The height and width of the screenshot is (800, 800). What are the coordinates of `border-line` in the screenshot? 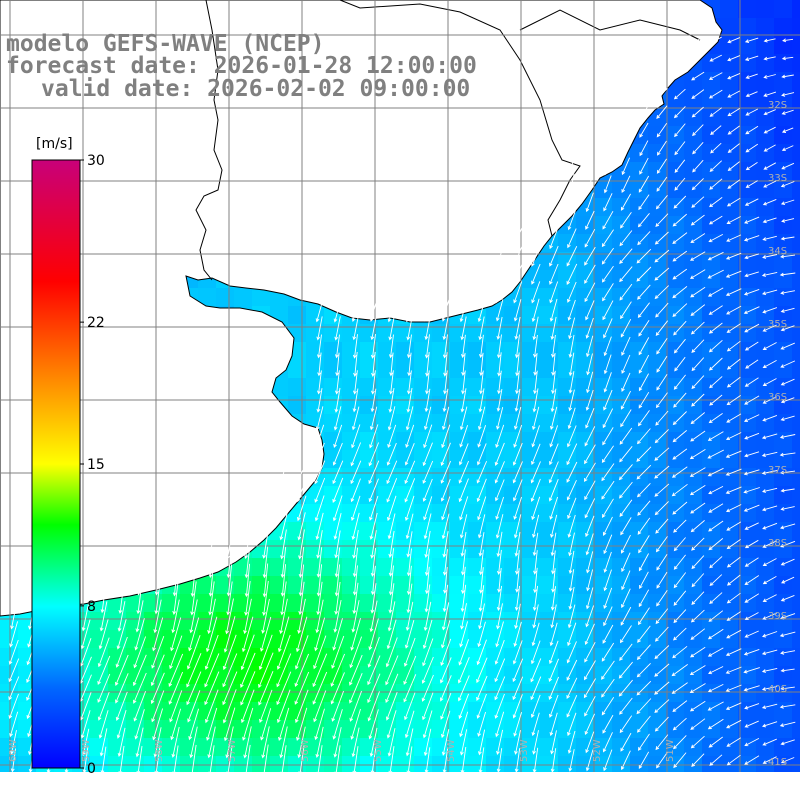 It's located at (209, 140).